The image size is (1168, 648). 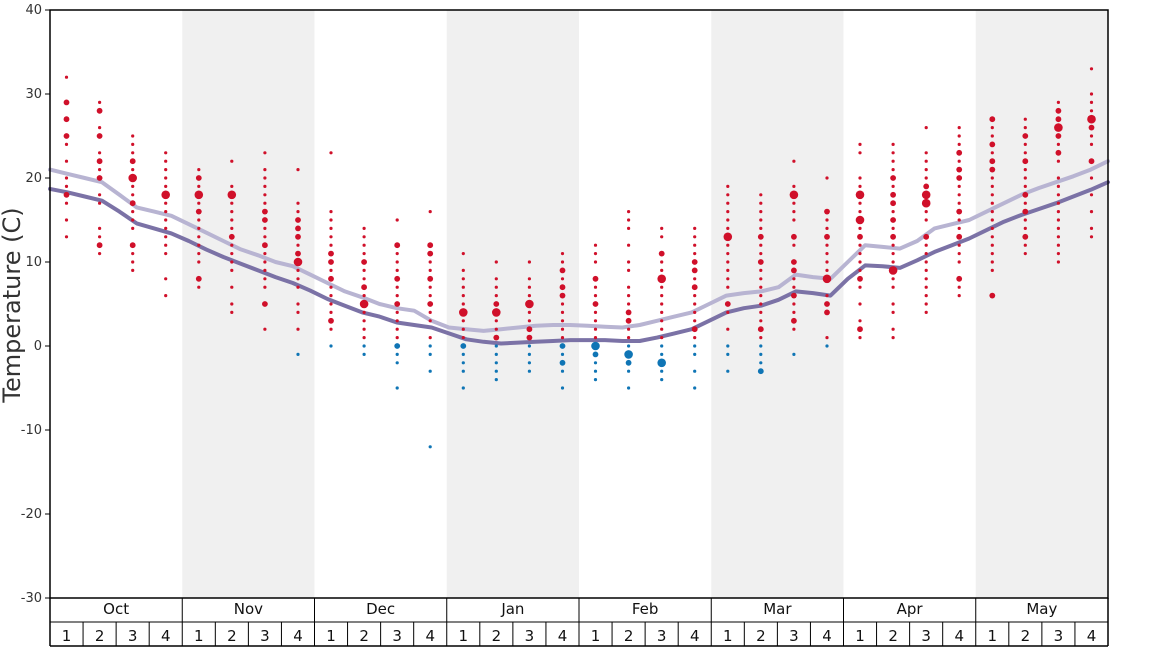 What do you see at coordinates (512, 304) in the screenshot?
I see `month-band-jan` at bounding box center [512, 304].